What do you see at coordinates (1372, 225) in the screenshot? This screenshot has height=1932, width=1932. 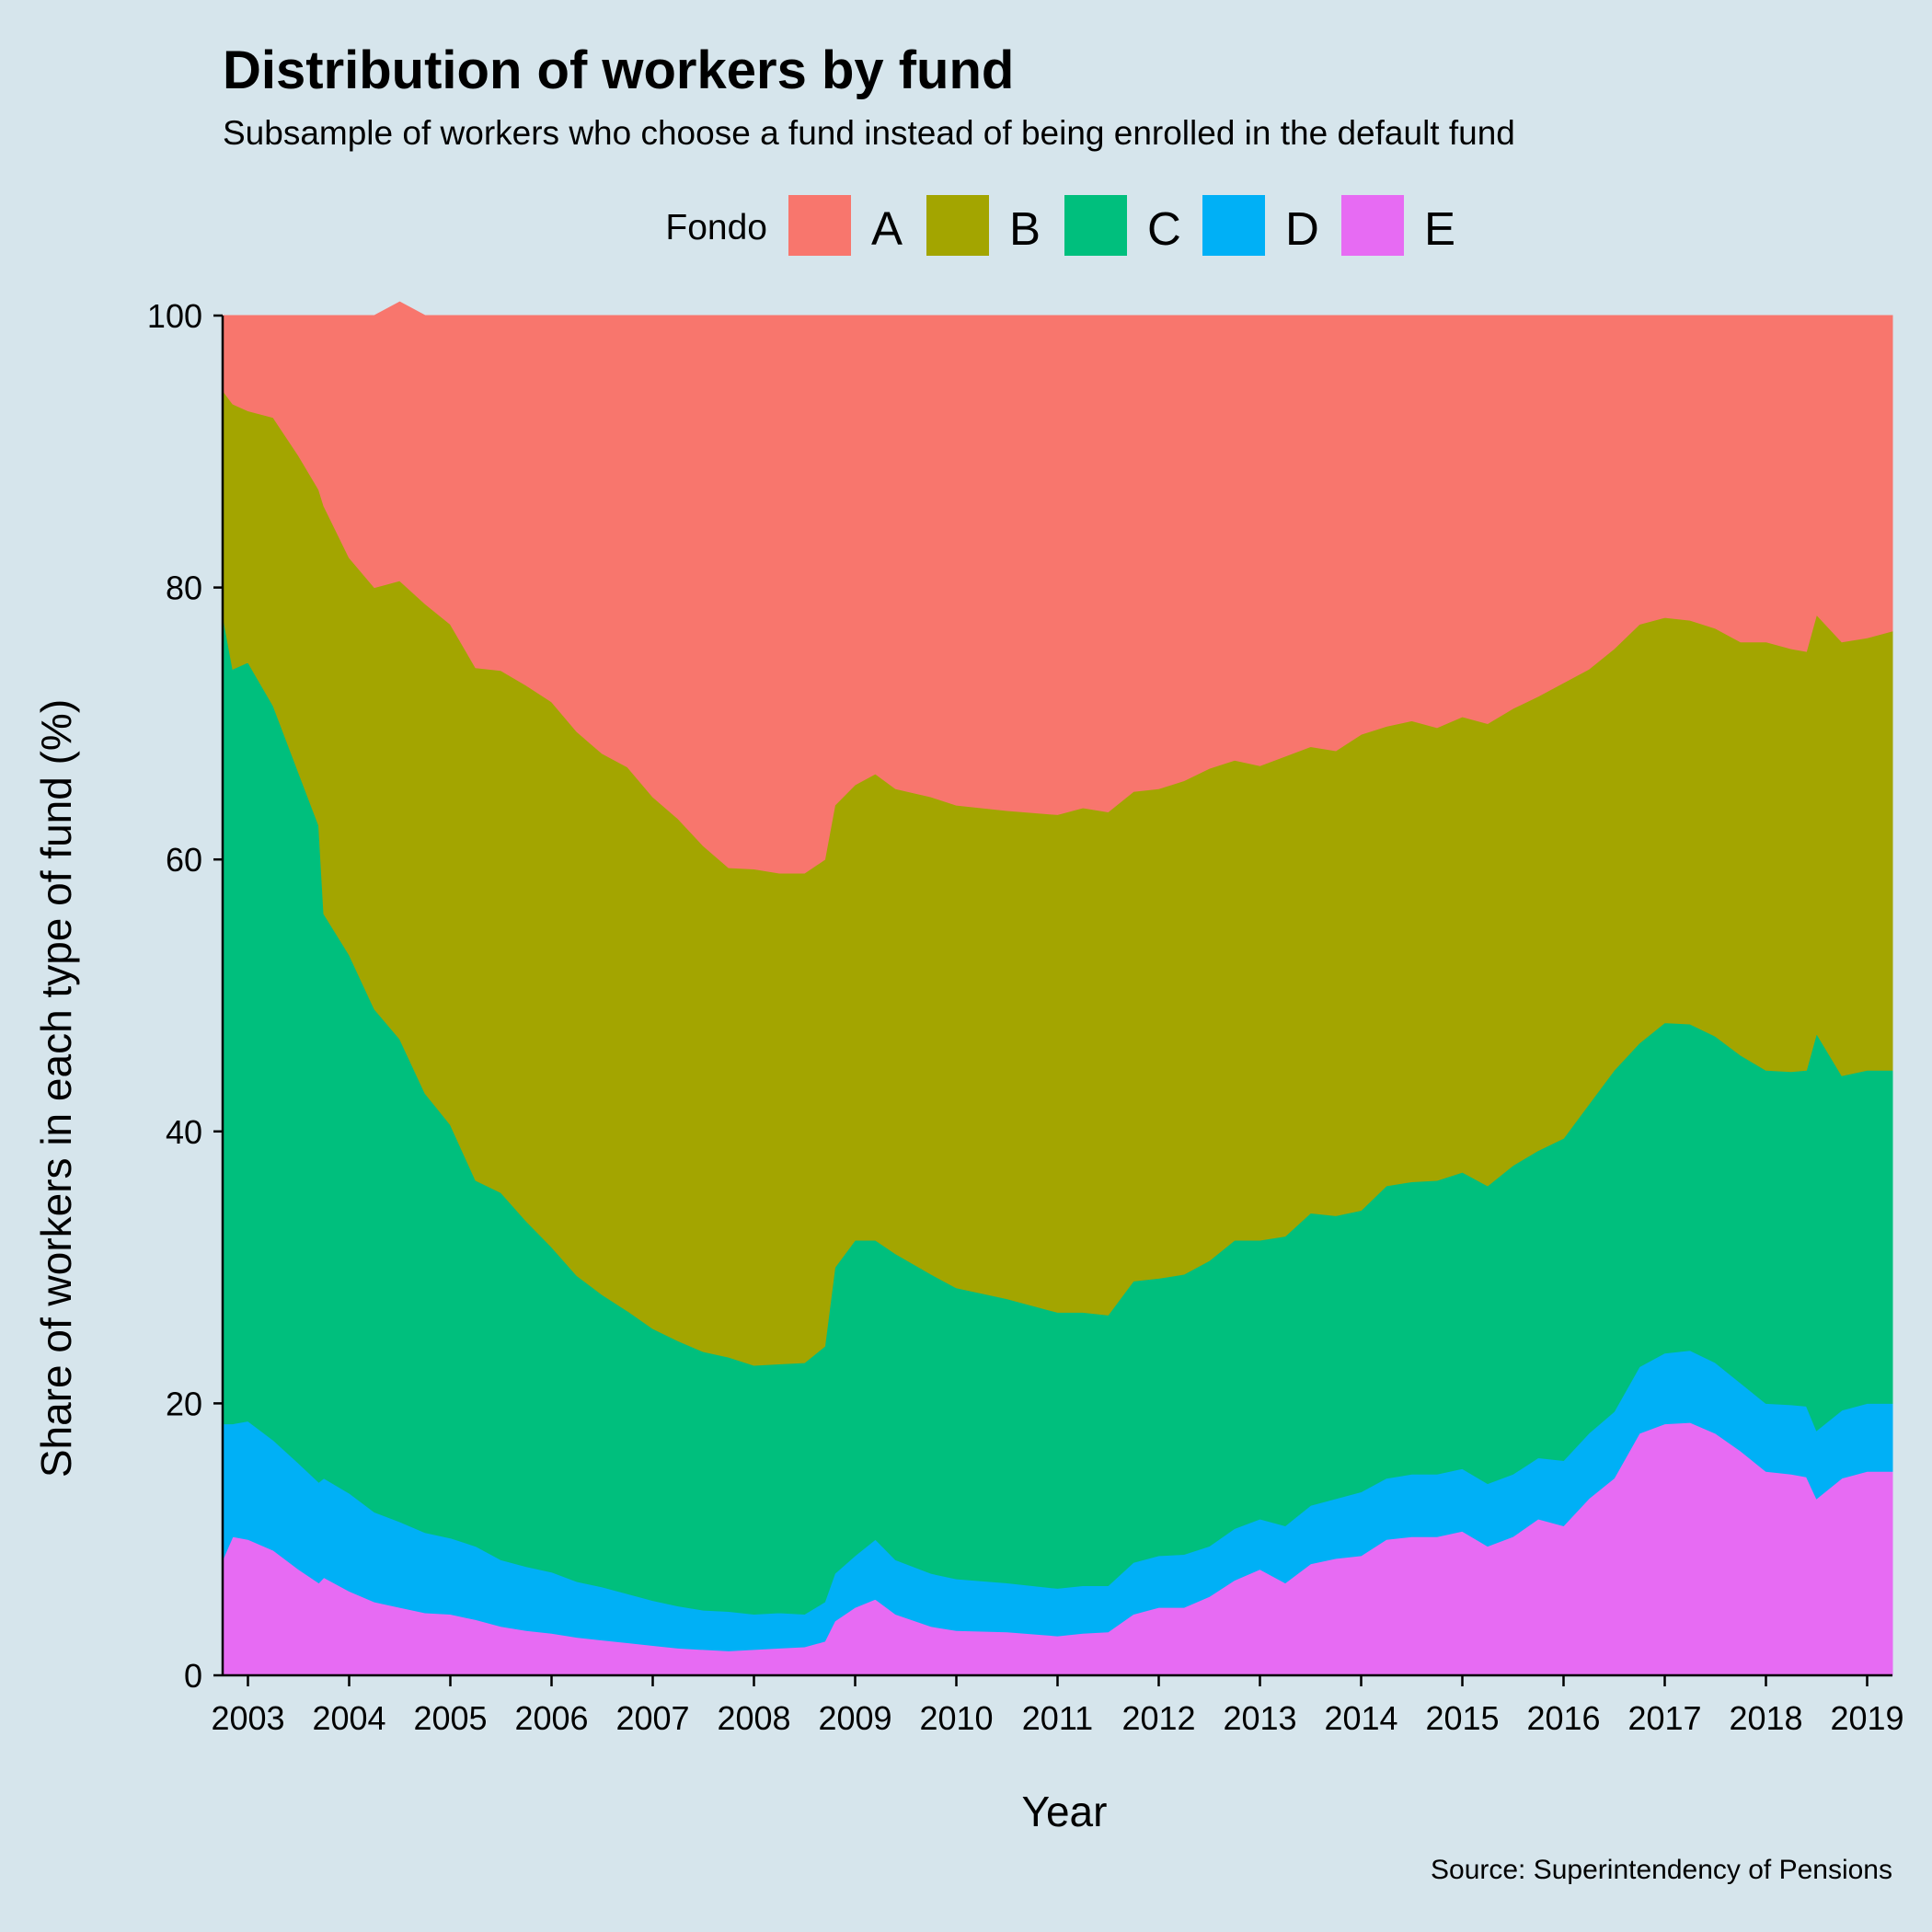 I see `legend-swatch-e` at bounding box center [1372, 225].